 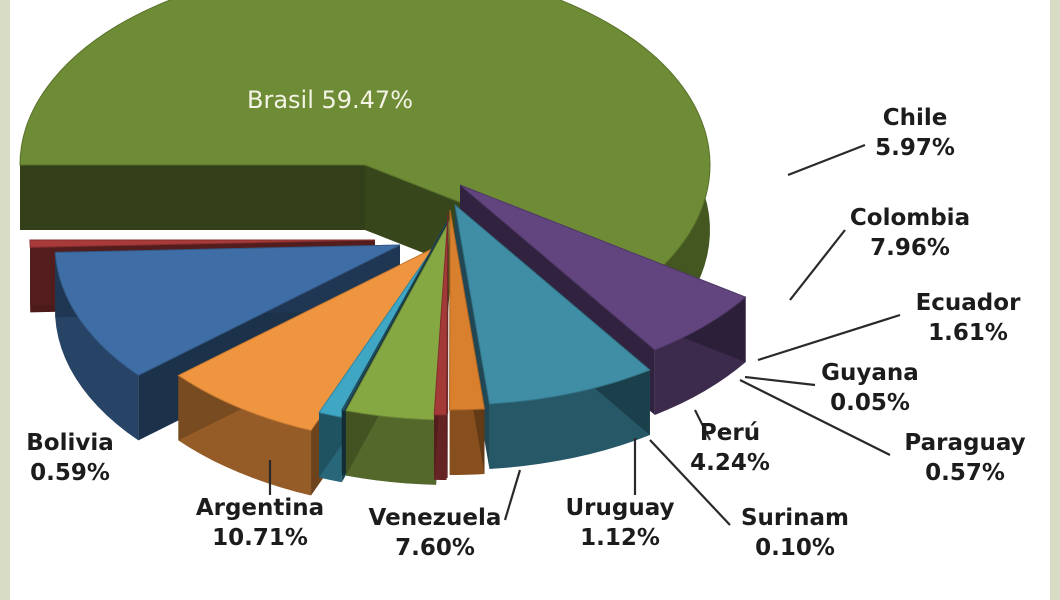 What do you see at coordinates (817, 265) in the screenshot?
I see `leader-line-colombia` at bounding box center [817, 265].